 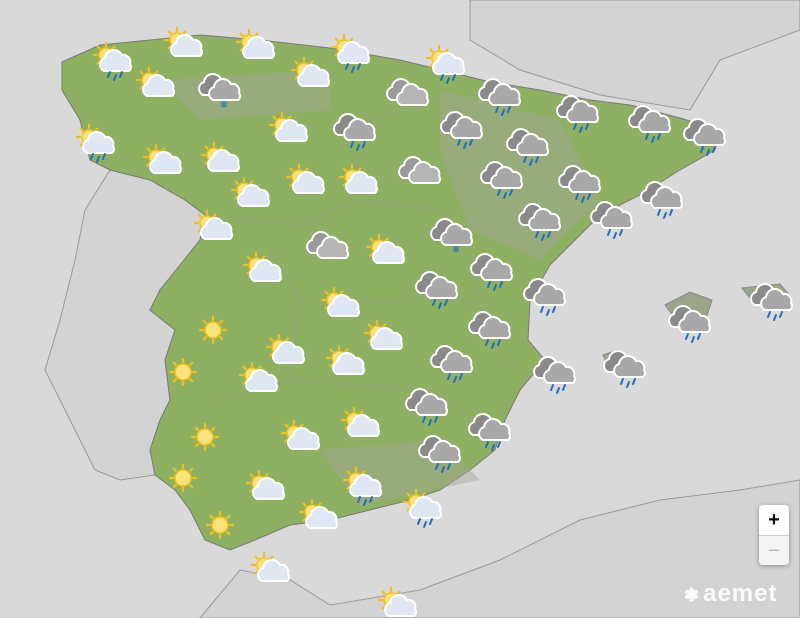 I want to click on zoom-control: + −, so click(x=774, y=535).